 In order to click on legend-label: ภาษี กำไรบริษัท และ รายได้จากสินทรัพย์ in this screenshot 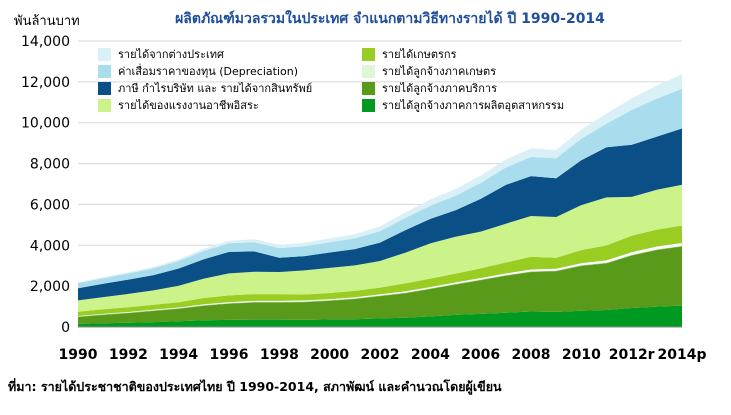, I will do `click(215, 88)`.